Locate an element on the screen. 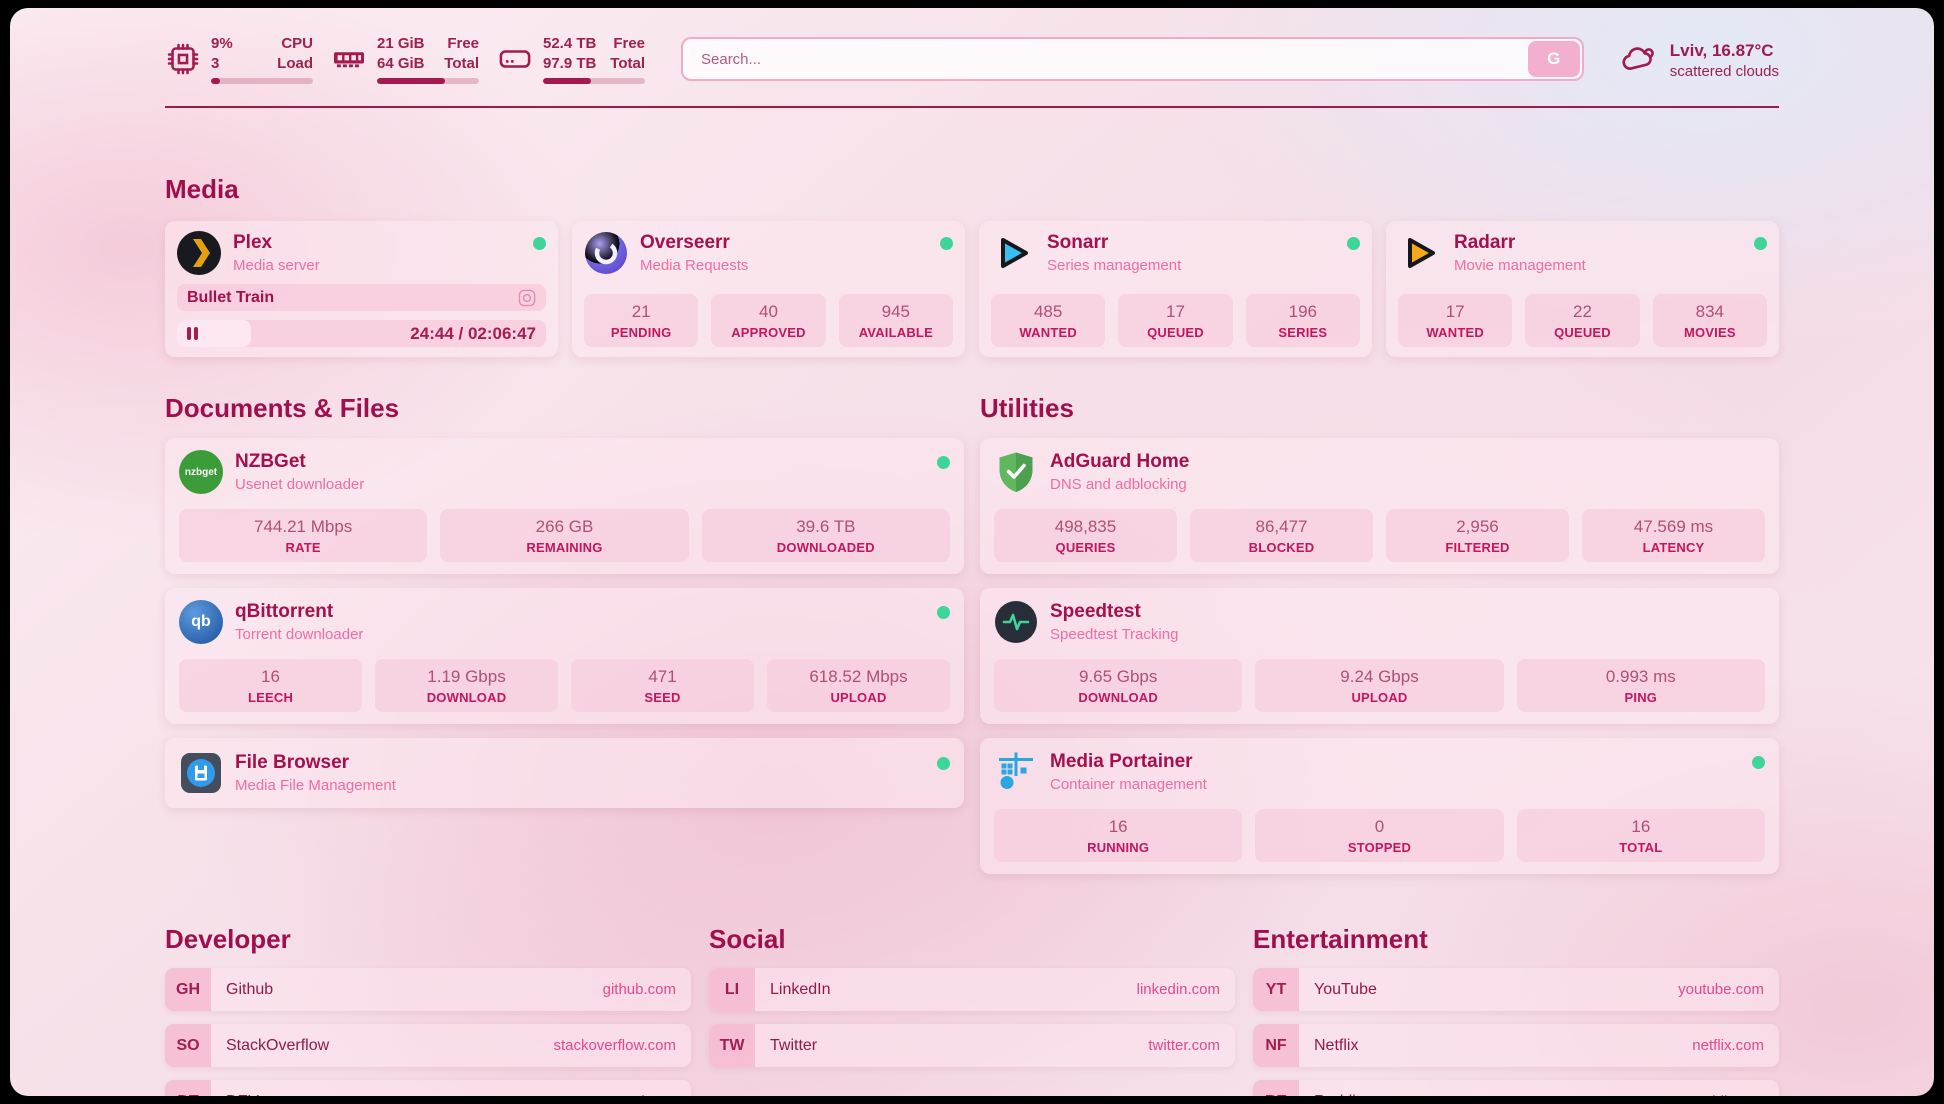  stat-upload: 618.52 Mbps UPLOAD is located at coordinates (858, 685).